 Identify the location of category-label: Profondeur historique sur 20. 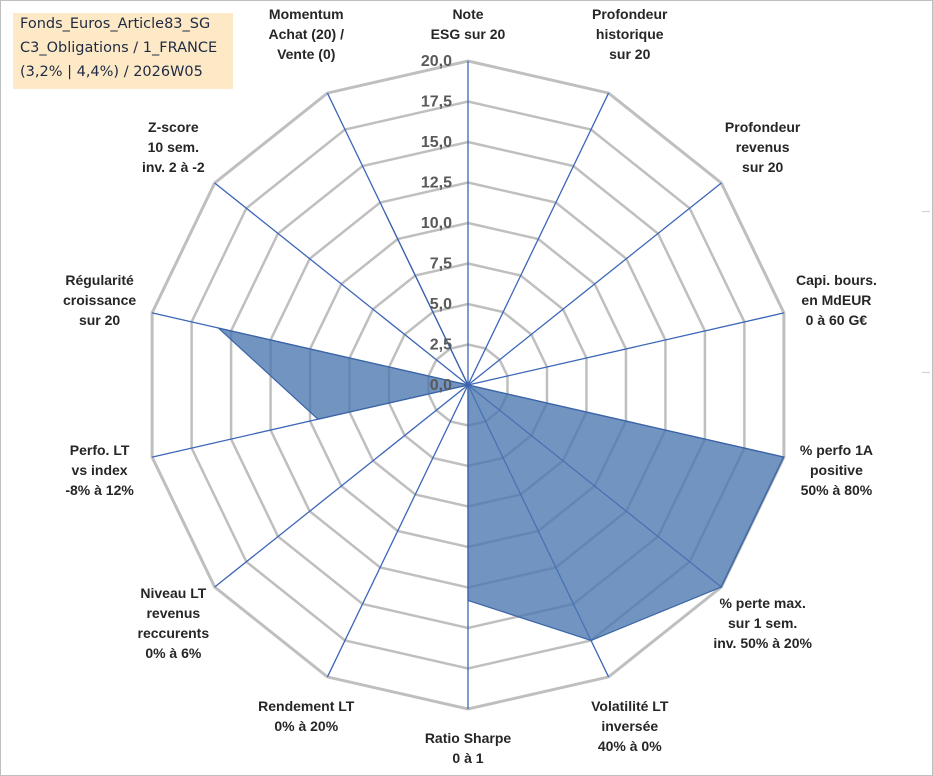
(630, 34).